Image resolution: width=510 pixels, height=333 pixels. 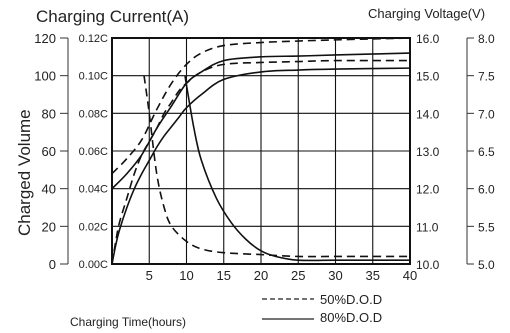 I want to click on tick-label-x: 15, so click(x=224, y=275).